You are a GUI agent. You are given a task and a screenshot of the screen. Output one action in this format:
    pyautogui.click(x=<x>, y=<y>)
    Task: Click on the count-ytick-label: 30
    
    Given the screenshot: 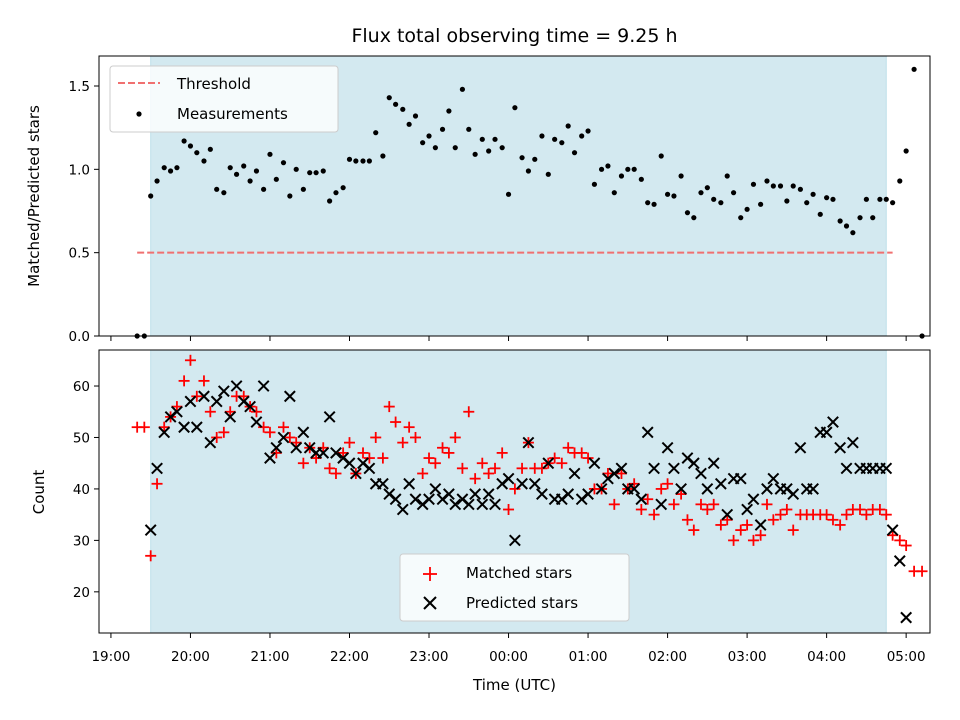 What is the action you would take?
    pyautogui.click(x=81, y=541)
    